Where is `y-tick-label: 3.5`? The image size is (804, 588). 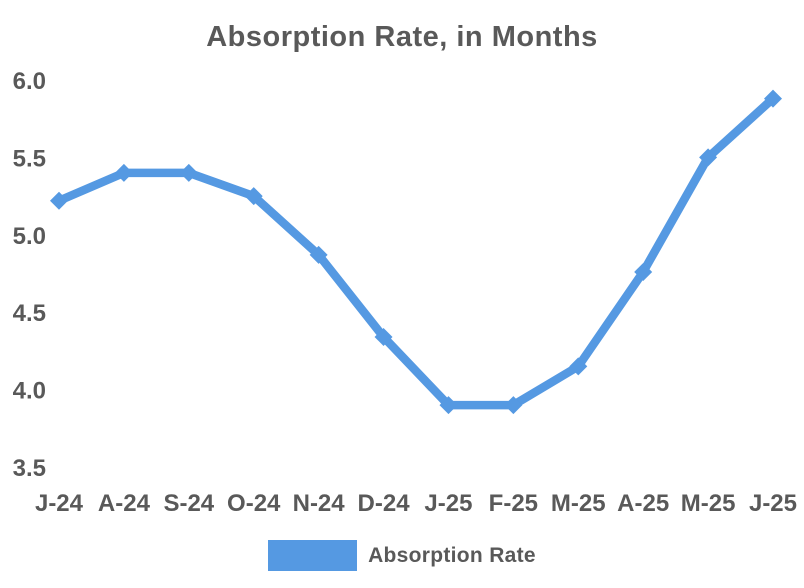 y-tick-label: 3.5 is located at coordinates (29, 468).